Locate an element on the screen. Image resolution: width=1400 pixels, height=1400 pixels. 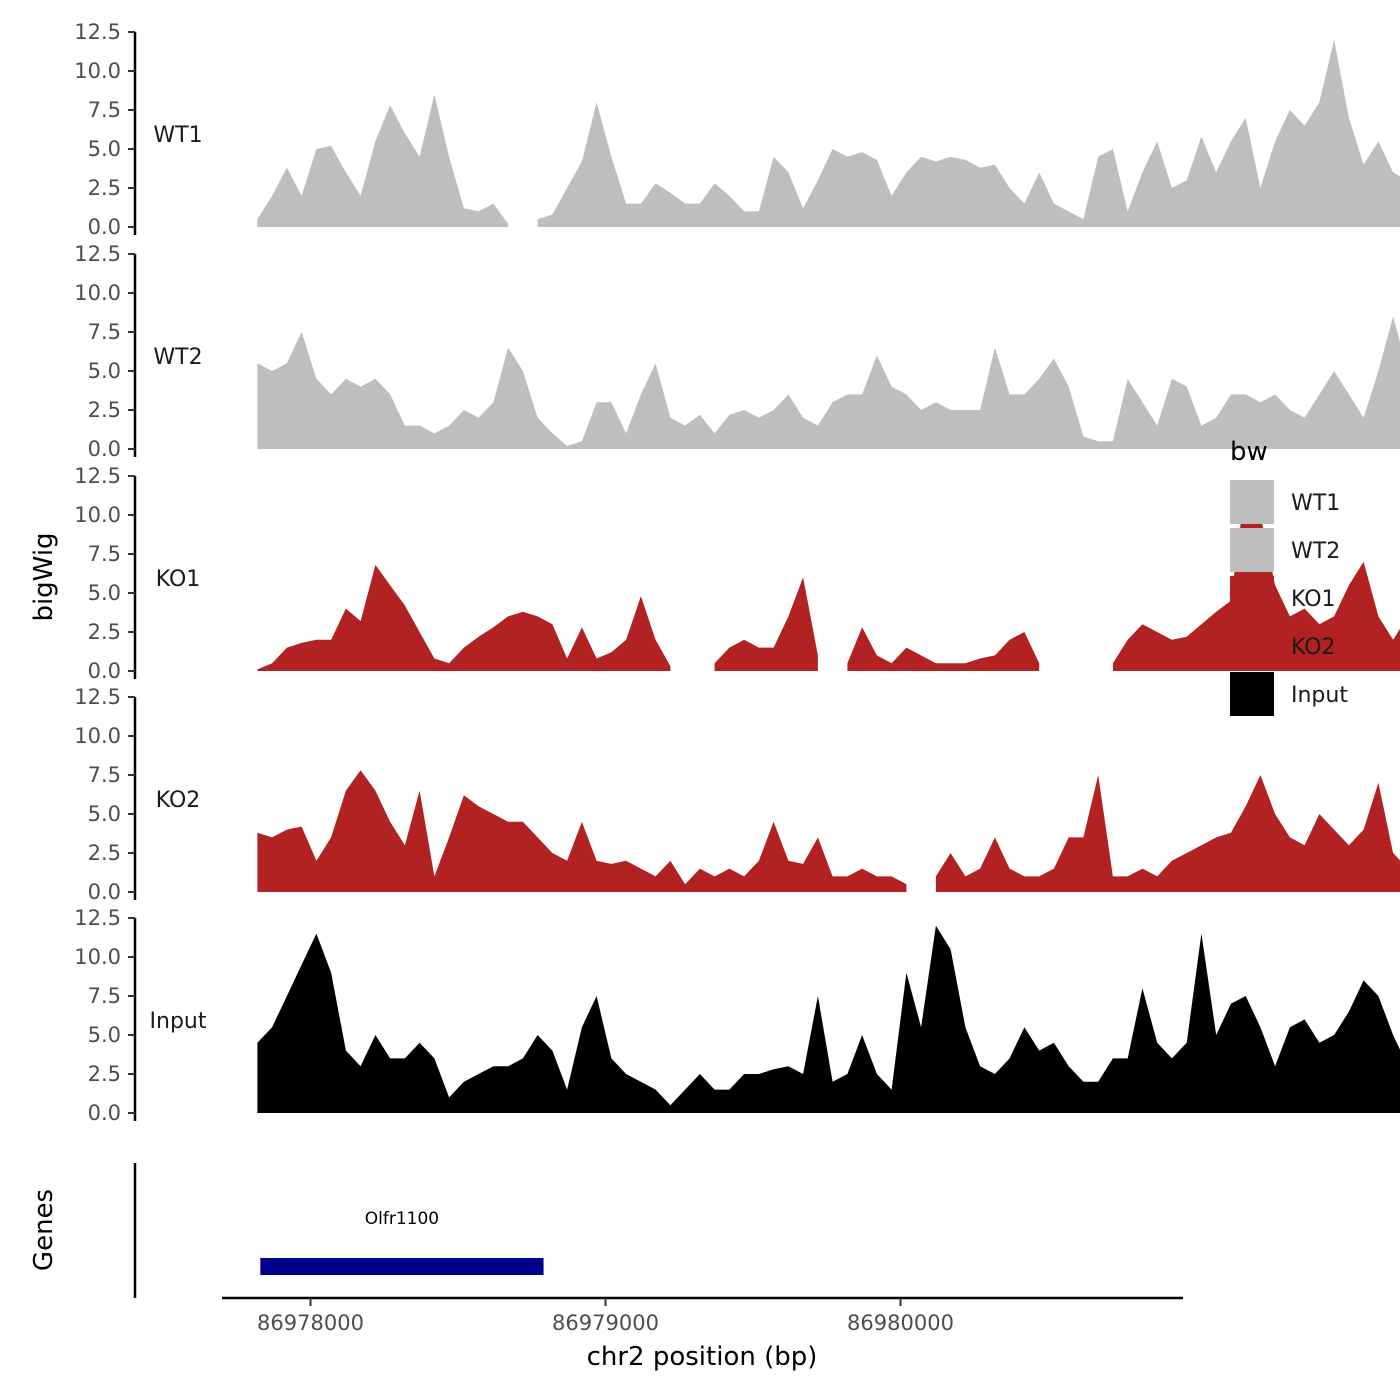
panel-ko1: 0.0 2.5 5.0 7.5 10.0 12.5 KO1 is located at coordinates (737, 573).